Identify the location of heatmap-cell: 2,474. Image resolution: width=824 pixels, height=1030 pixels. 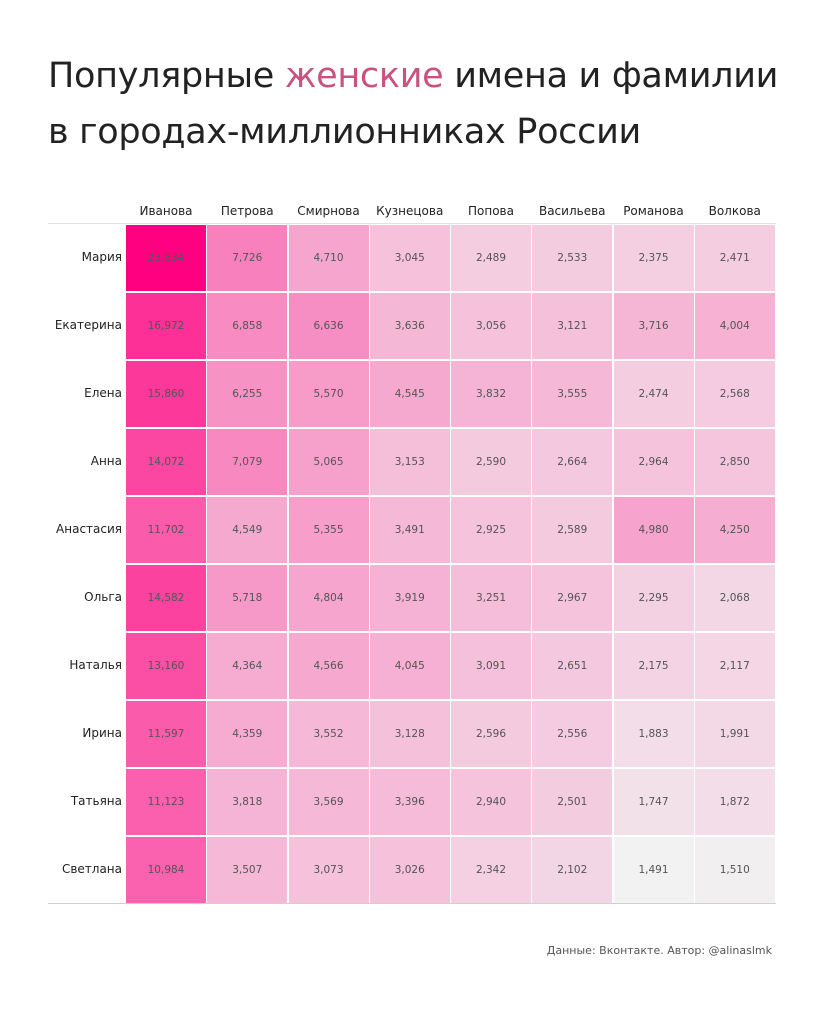
(653, 394).